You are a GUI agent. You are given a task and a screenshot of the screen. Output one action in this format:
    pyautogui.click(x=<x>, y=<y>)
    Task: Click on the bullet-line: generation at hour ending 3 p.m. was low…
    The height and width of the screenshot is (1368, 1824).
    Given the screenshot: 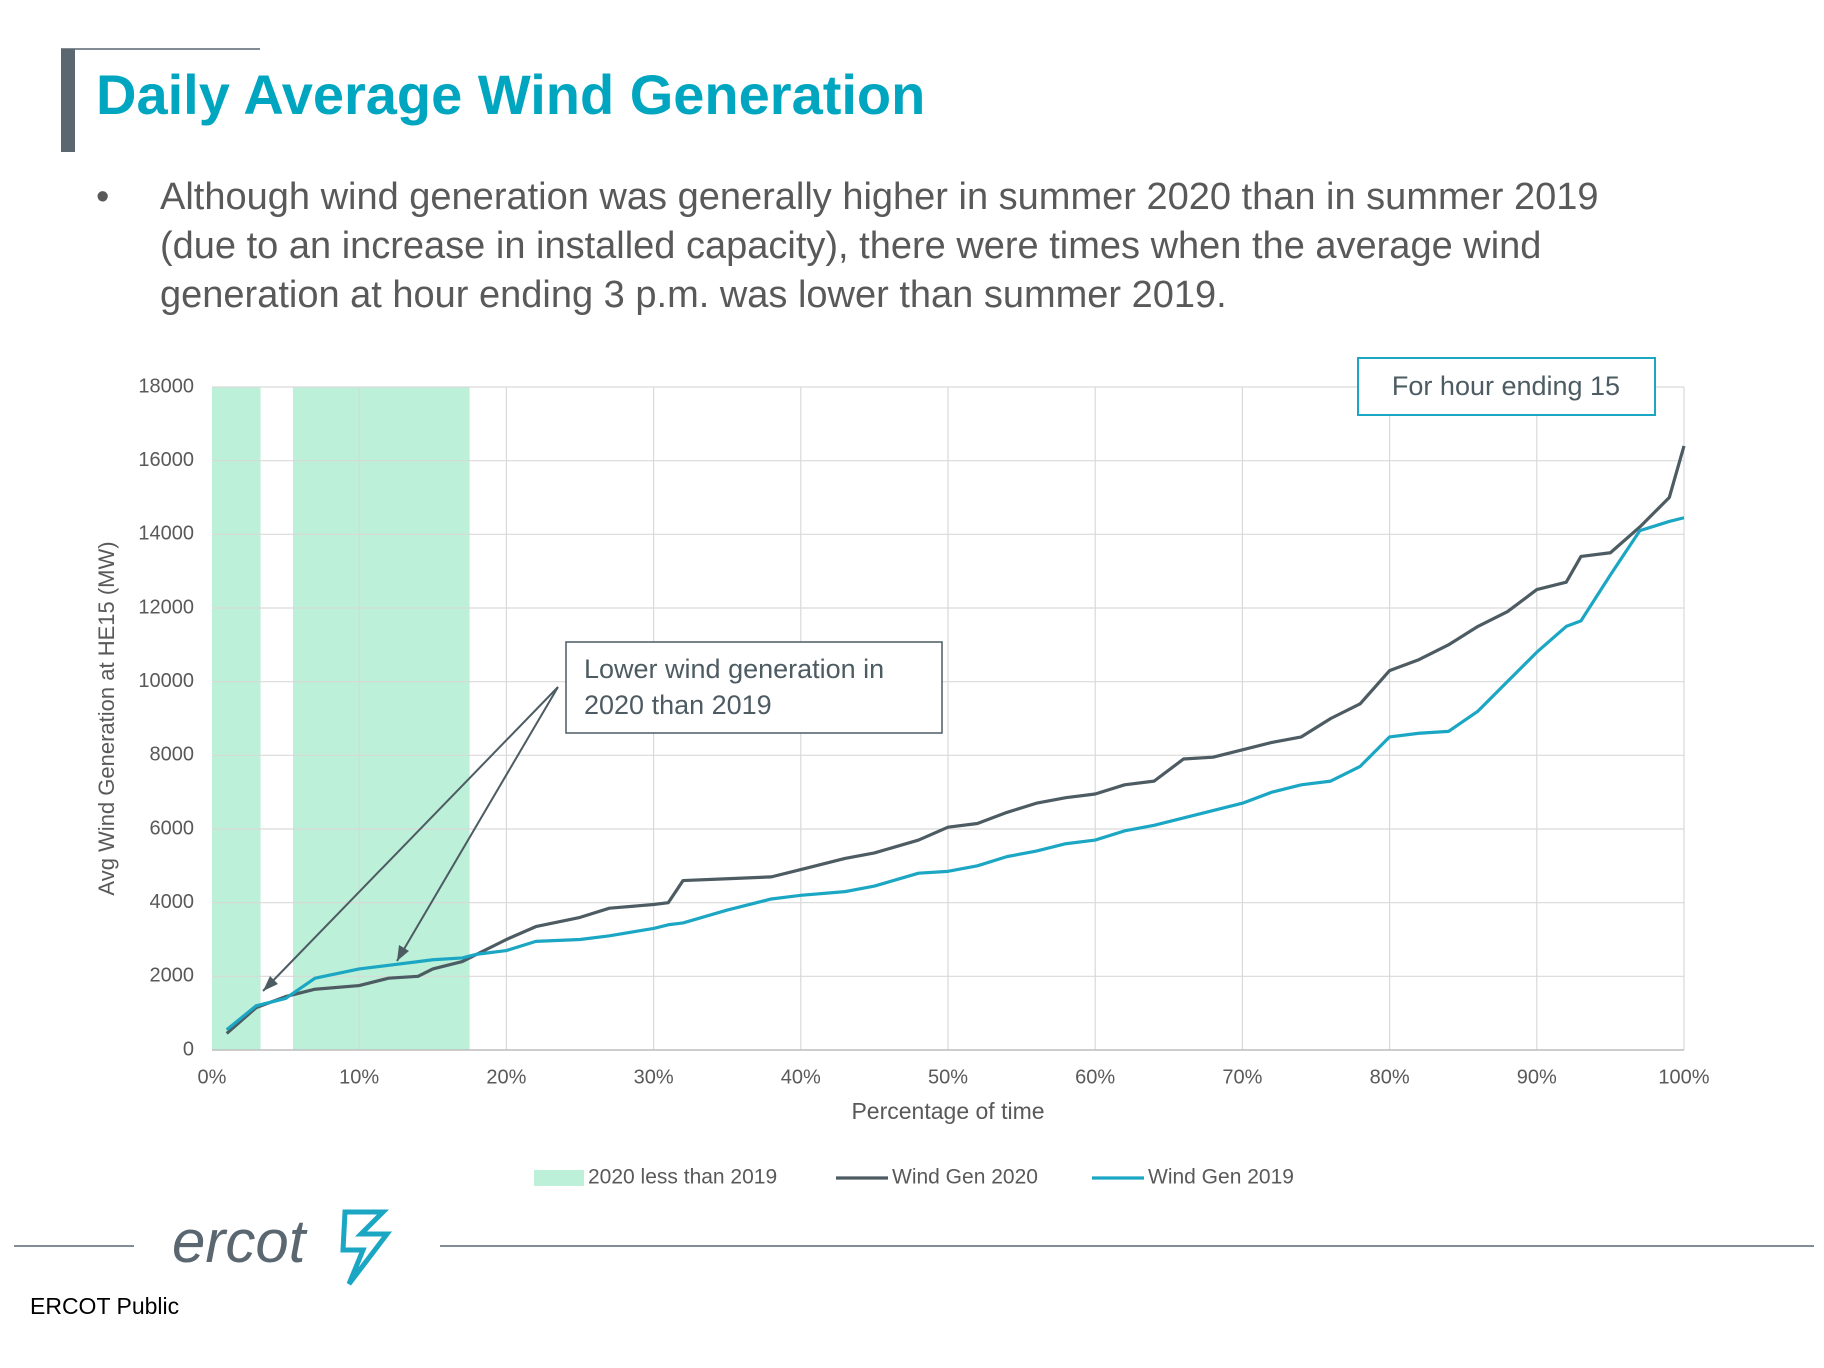 What is the action you would take?
    pyautogui.click(x=693, y=295)
    